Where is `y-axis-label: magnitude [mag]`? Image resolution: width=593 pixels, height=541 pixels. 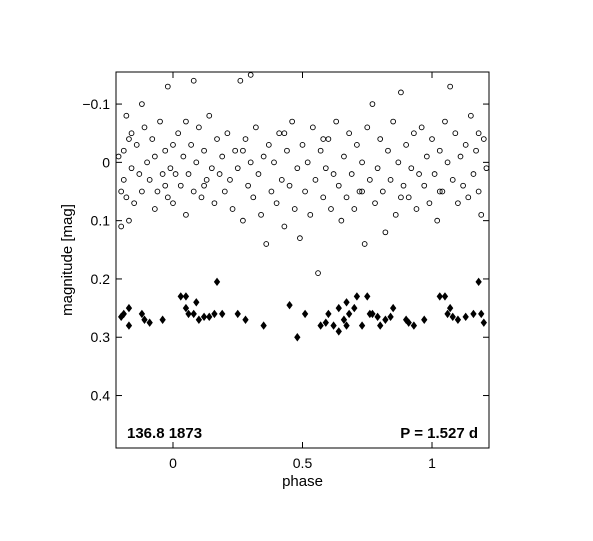 y-axis-label: magnitude [mag] is located at coordinates (67, 260).